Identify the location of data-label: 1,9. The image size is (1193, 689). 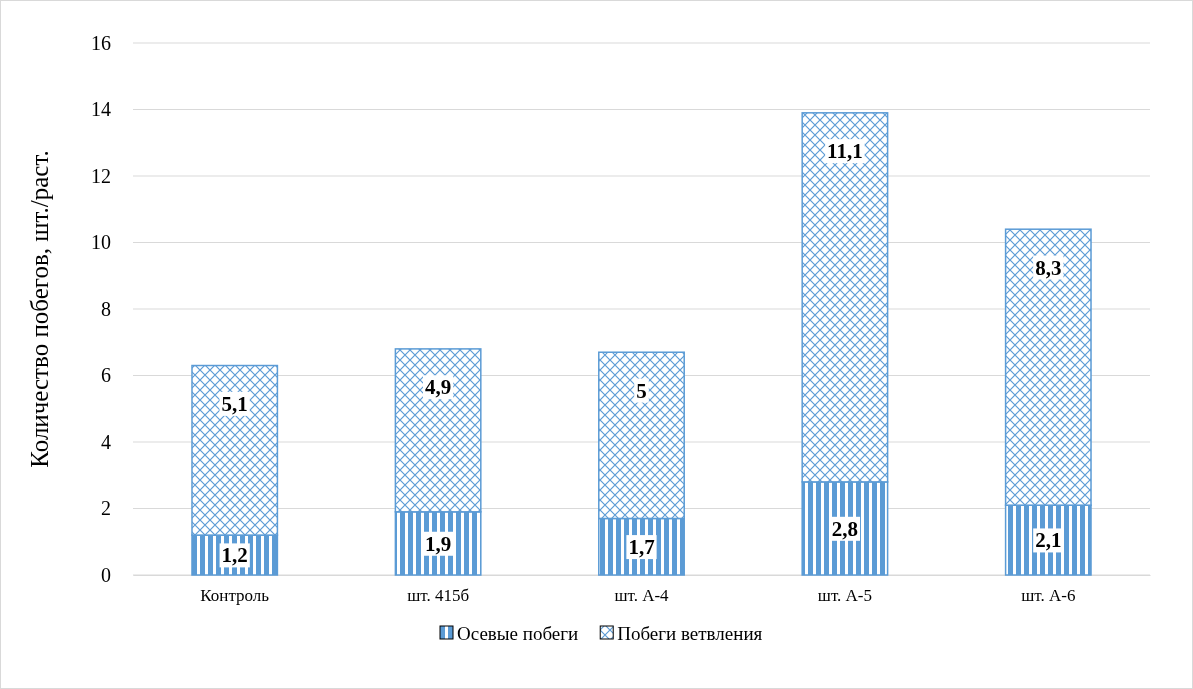
(438, 543).